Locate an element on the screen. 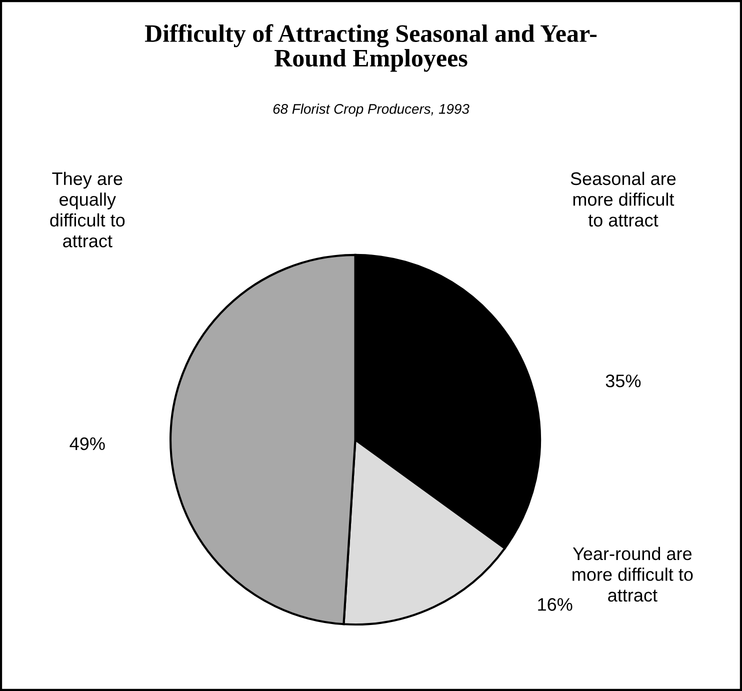 The height and width of the screenshot is (691, 742). slice-label: Year-round are more difficult to attract is located at coordinates (632, 574).